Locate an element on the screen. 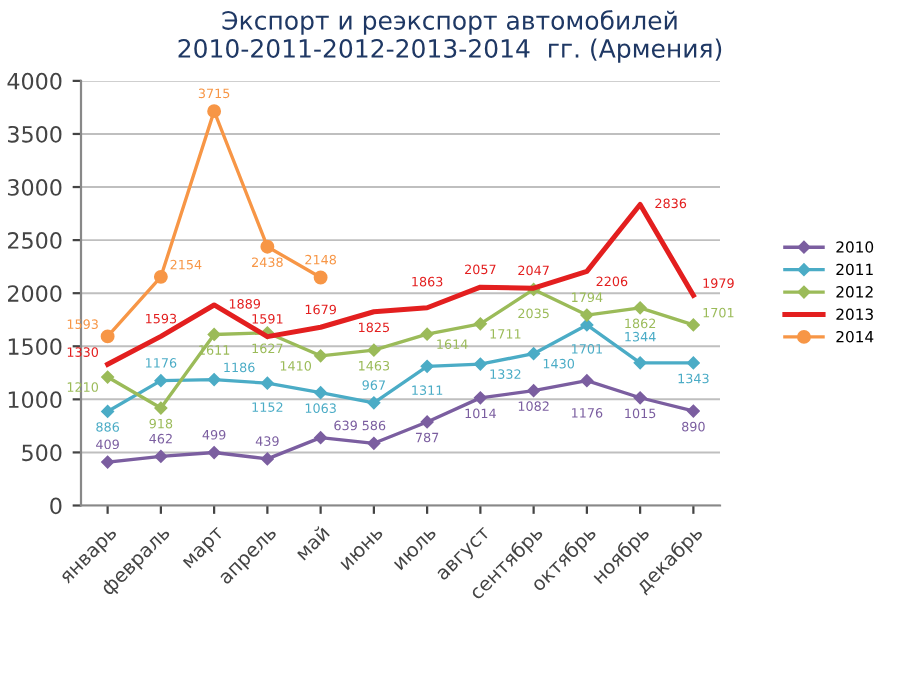 Image resolution: width=900 pixels, height=674 pixels. y-tick-label: 1500 is located at coordinates (35, 347).